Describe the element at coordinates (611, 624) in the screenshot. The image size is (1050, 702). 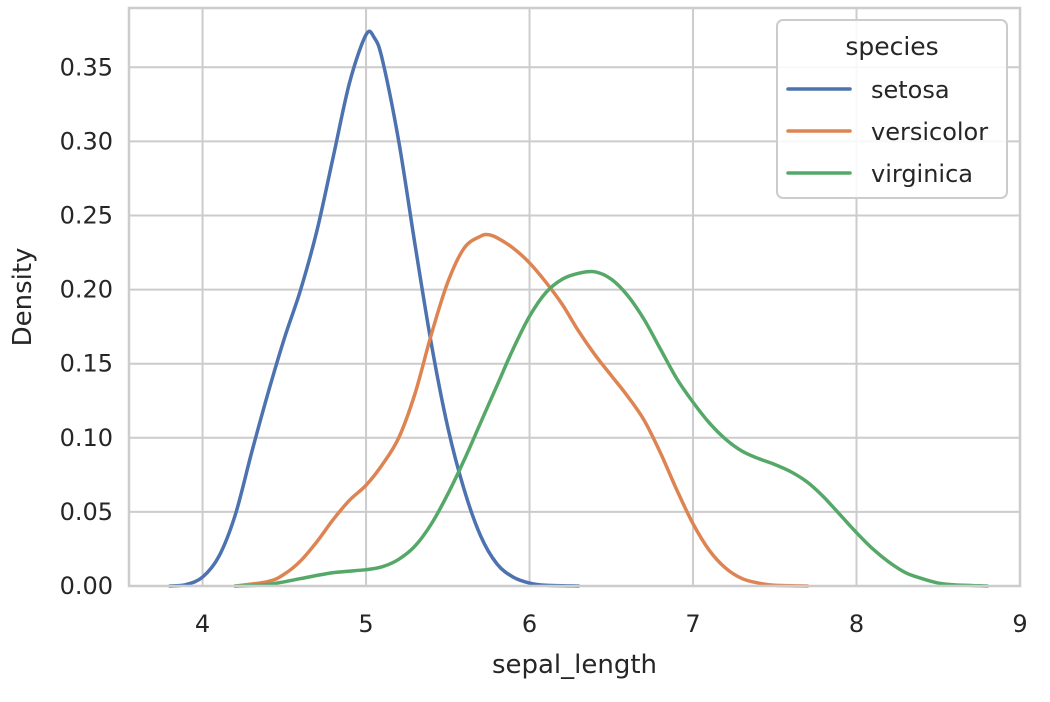
I see `x-tick-labels: 4 5 6 7 8 9` at that location.